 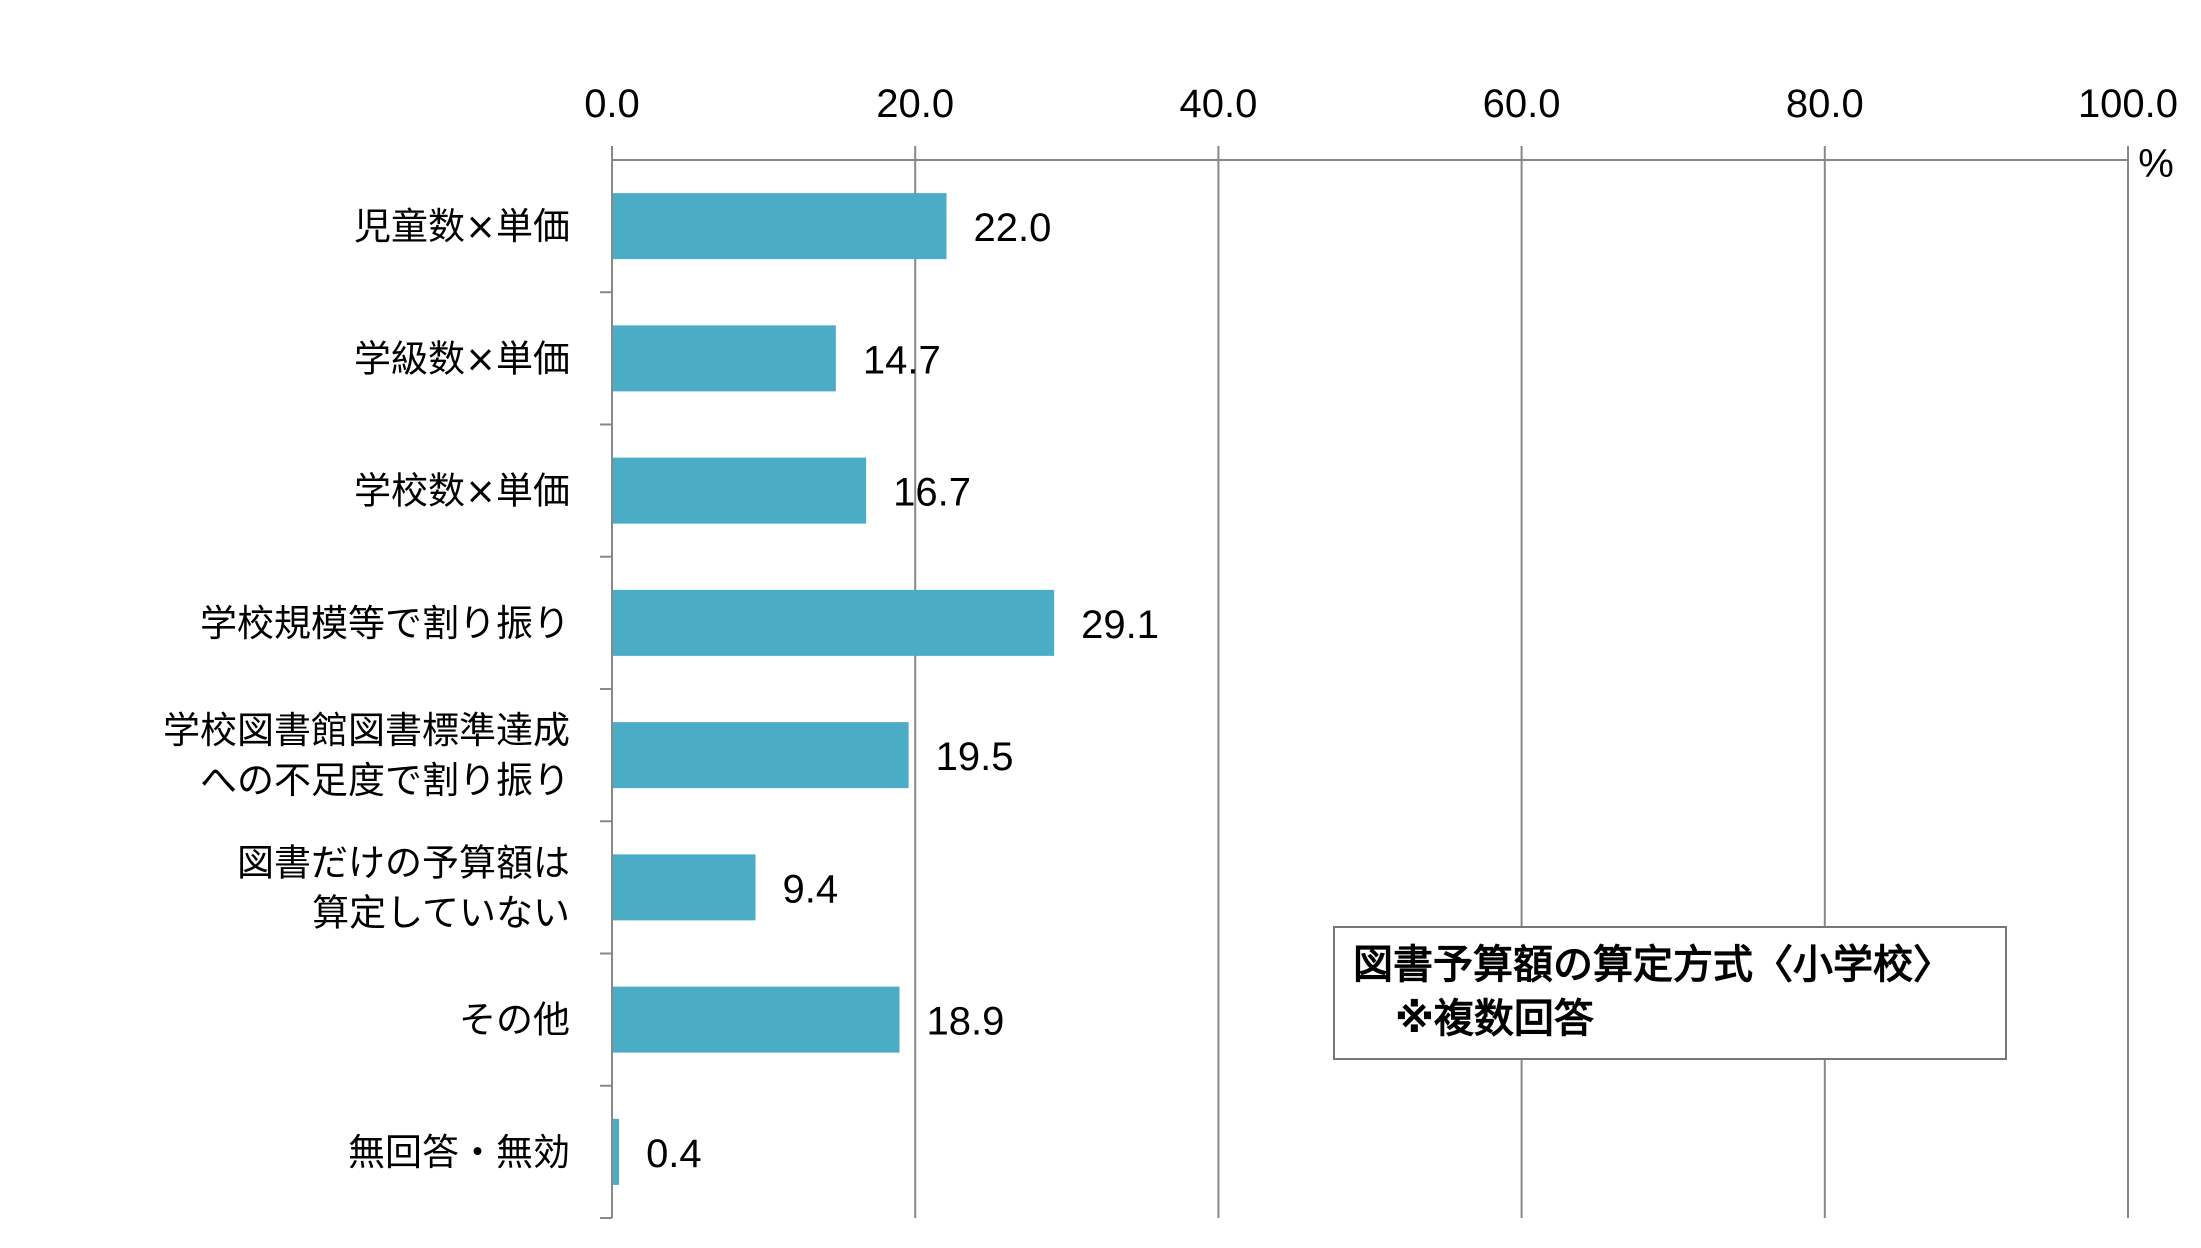 What do you see at coordinates (1522, 104) in the screenshot?
I see `x-tick-label: 60.0` at bounding box center [1522, 104].